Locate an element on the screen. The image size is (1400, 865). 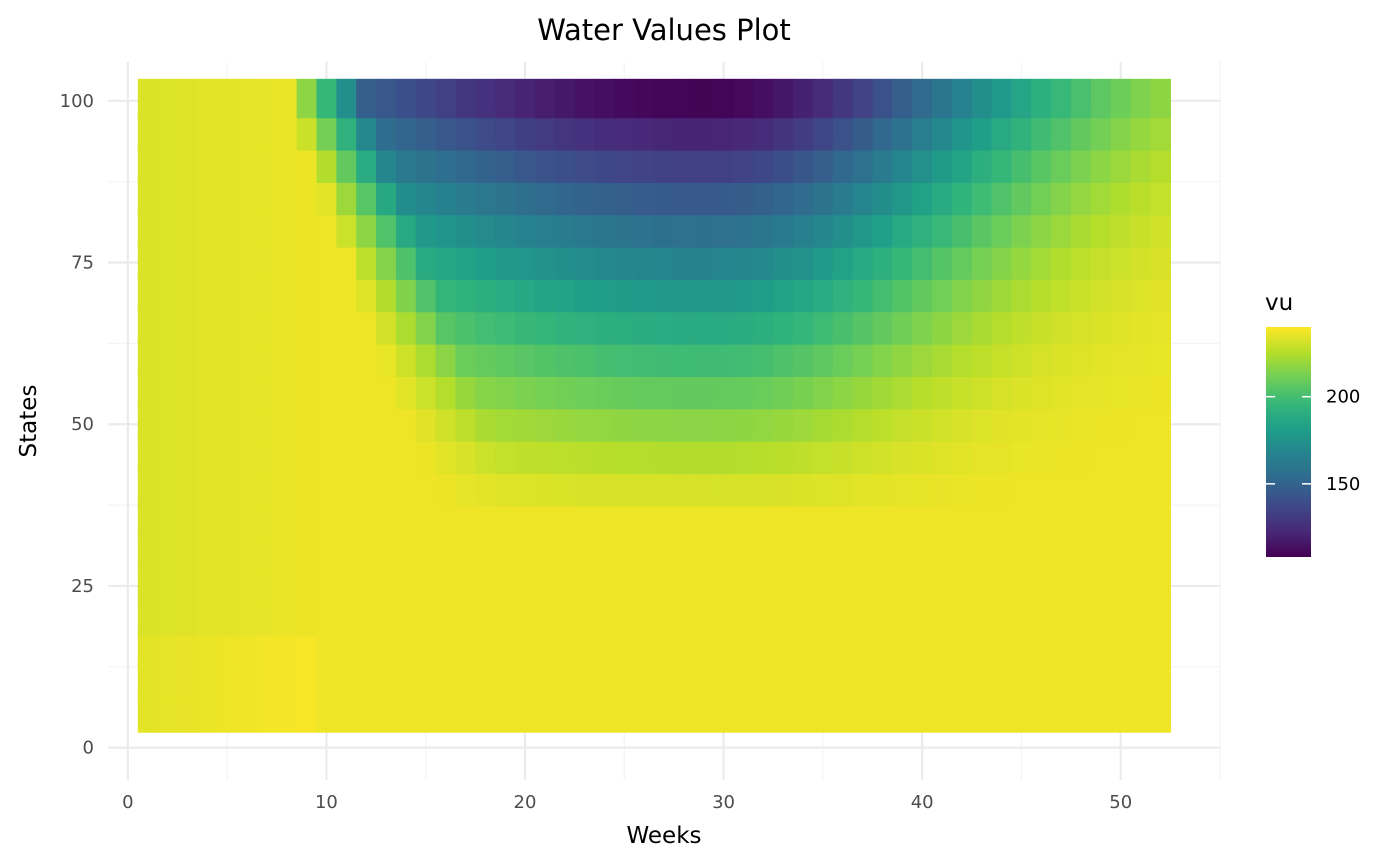
x-tick-label: 30 is located at coordinates (723, 802).